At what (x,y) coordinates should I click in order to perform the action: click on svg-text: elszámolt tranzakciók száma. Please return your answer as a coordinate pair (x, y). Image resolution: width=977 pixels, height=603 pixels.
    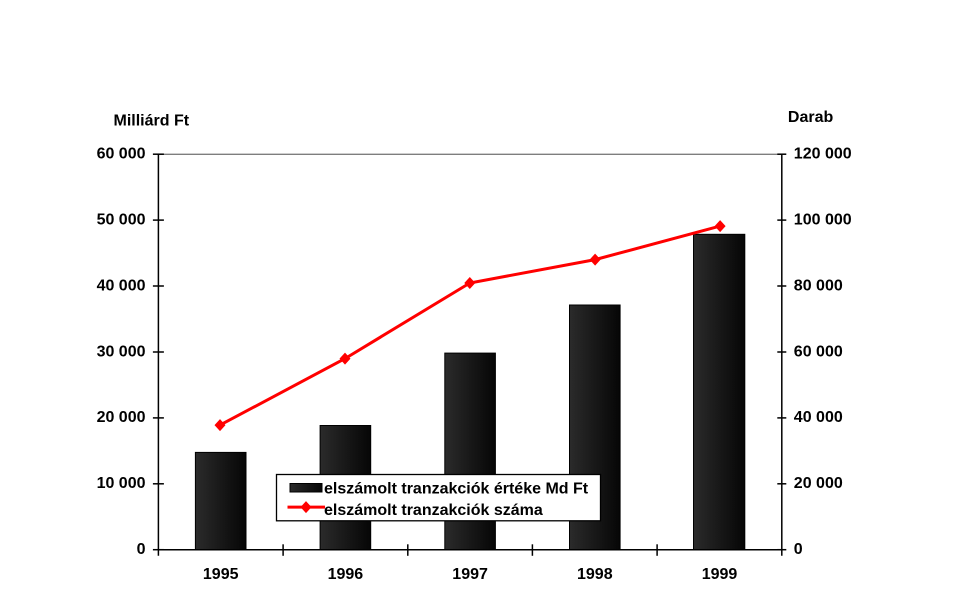
    Looking at the image, I should click on (433, 510).